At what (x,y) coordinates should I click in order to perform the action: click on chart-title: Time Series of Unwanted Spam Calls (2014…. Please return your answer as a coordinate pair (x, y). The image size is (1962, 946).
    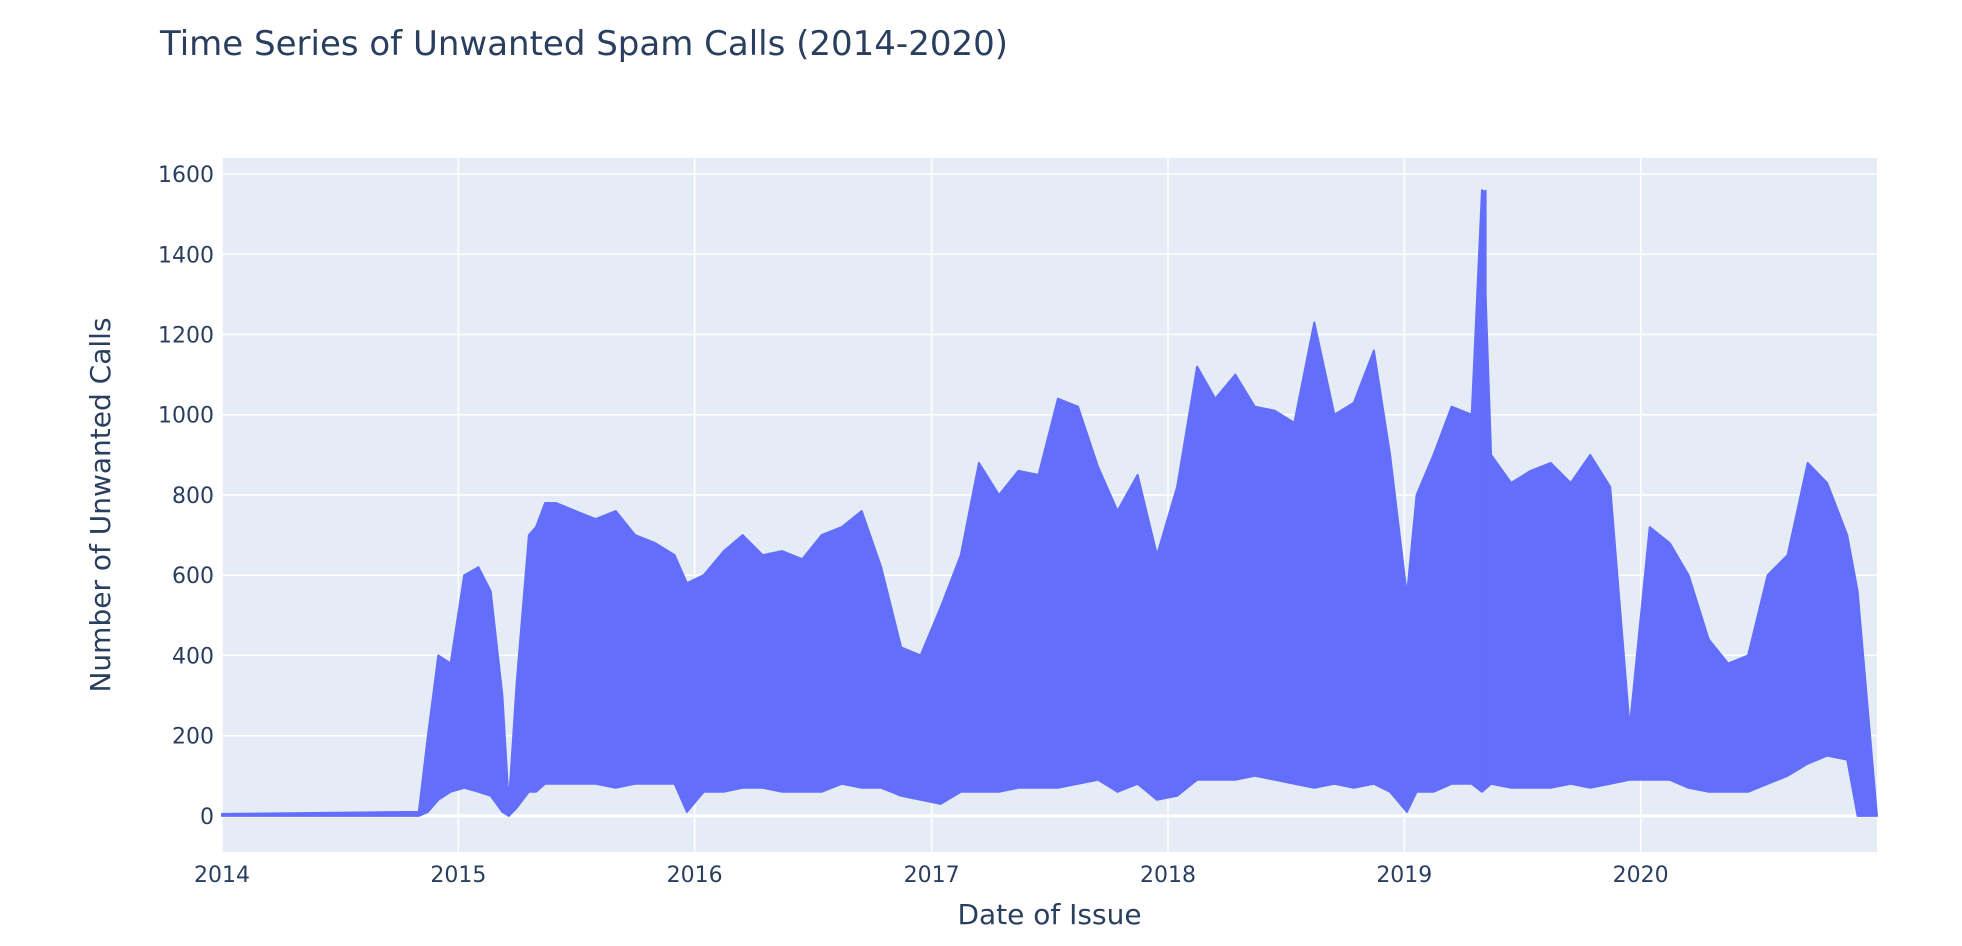
    Looking at the image, I should click on (584, 44).